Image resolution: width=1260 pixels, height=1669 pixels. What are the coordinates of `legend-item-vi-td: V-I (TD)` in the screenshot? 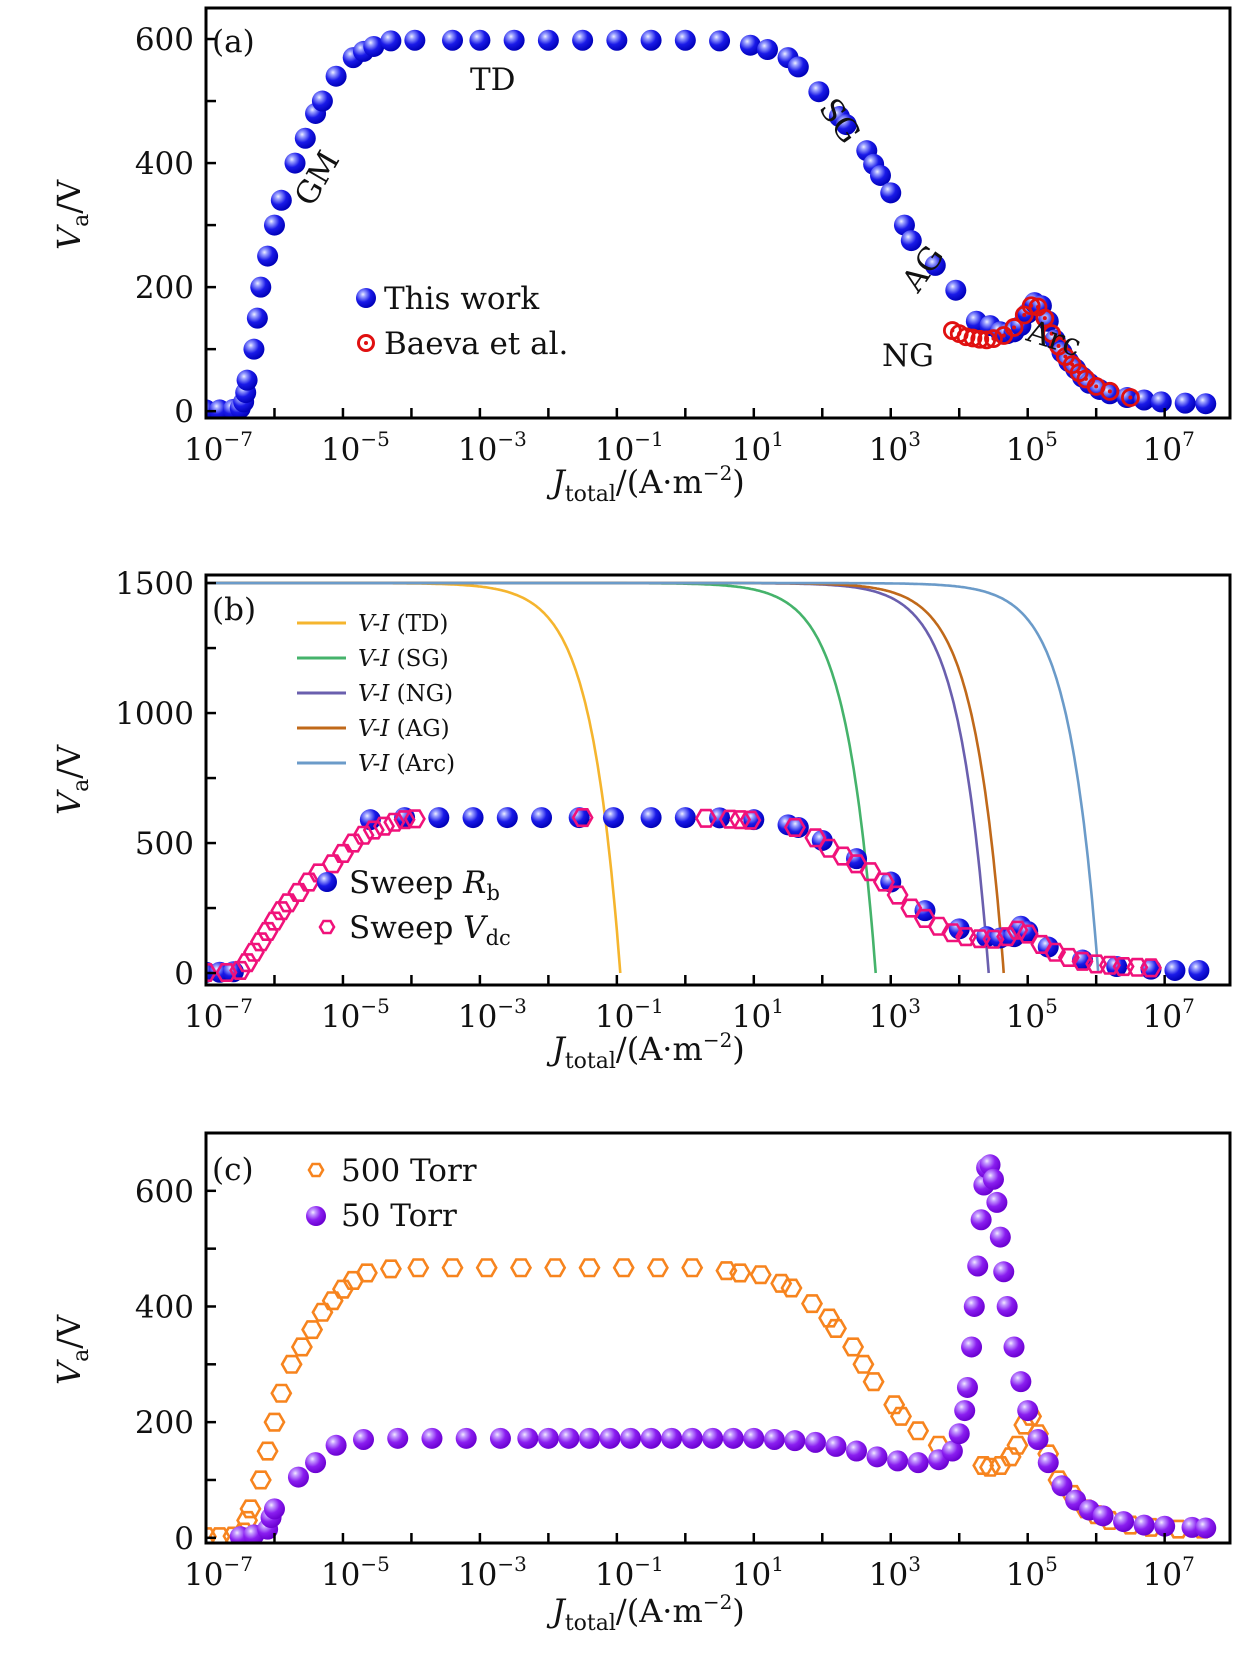 It's located at (372, 624).